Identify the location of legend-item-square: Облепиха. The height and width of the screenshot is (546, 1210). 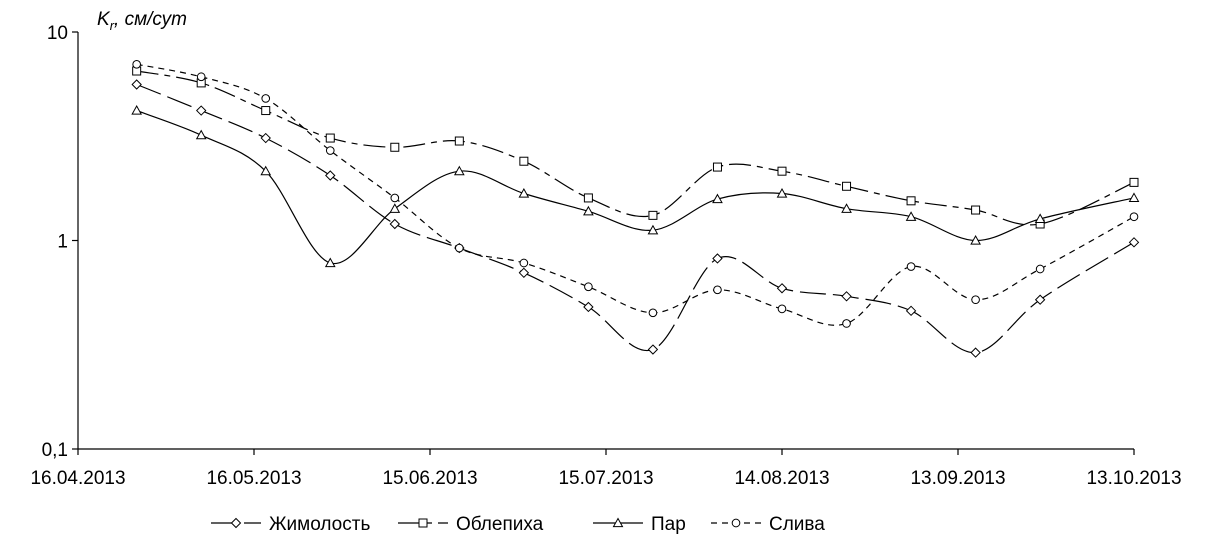
(471, 524).